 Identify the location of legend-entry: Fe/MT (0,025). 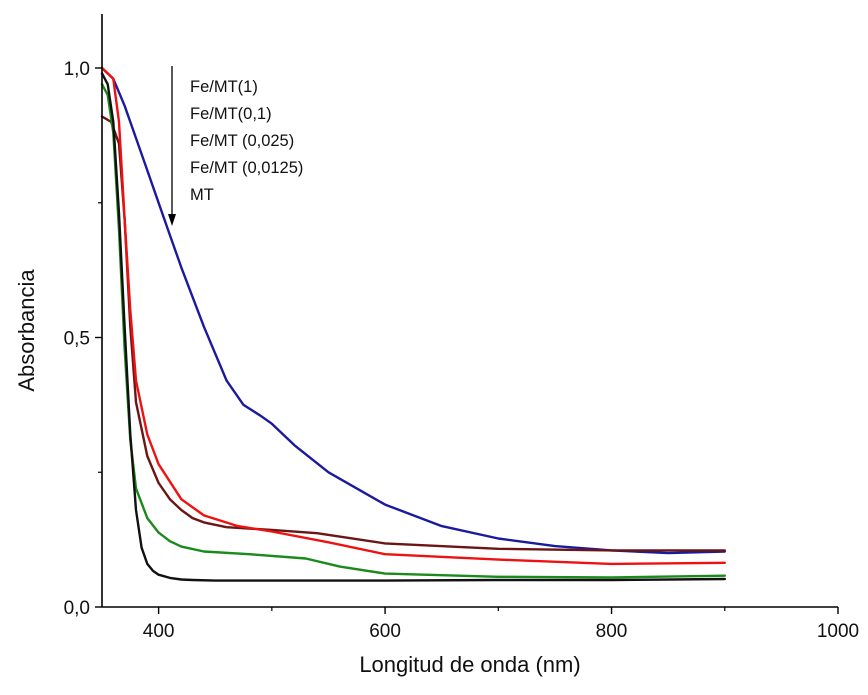
(242, 141).